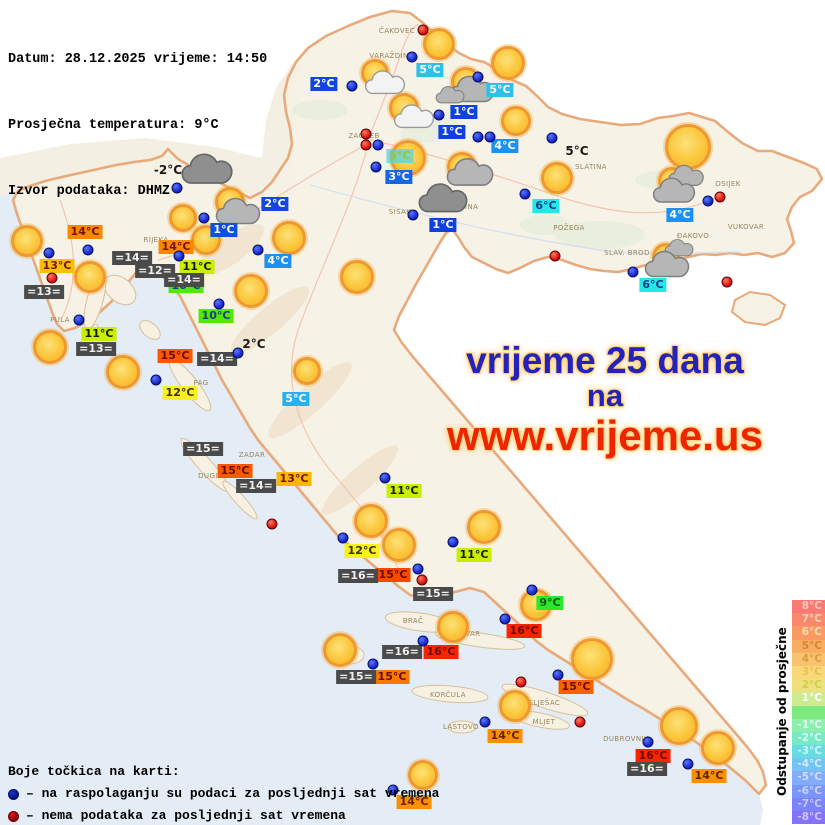 Image resolution: width=825 pixels, height=825 pixels. Describe the element at coordinates (201, 383) in the screenshot. I see `city-label: PAG` at that location.